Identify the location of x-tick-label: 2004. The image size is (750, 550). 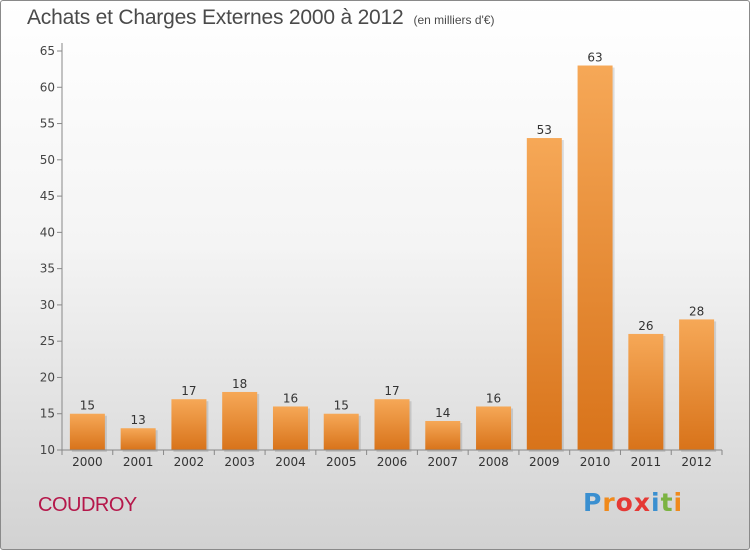
(290, 462).